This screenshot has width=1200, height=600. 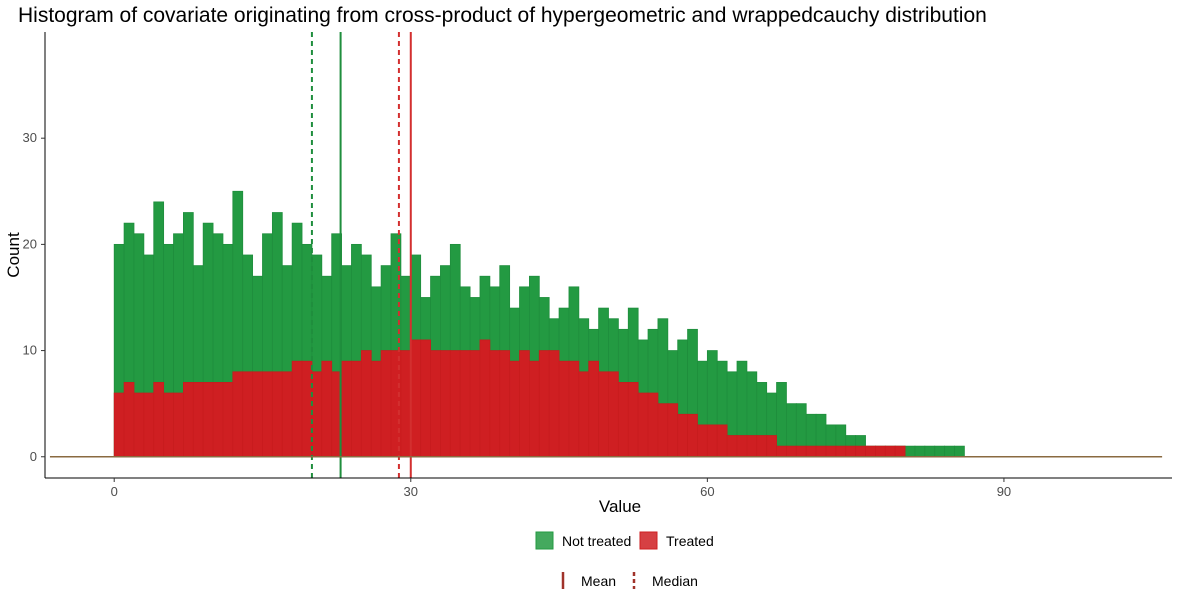 What do you see at coordinates (30, 350) in the screenshot?
I see `y-tick-label: 10` at bounding box center [30, 350].